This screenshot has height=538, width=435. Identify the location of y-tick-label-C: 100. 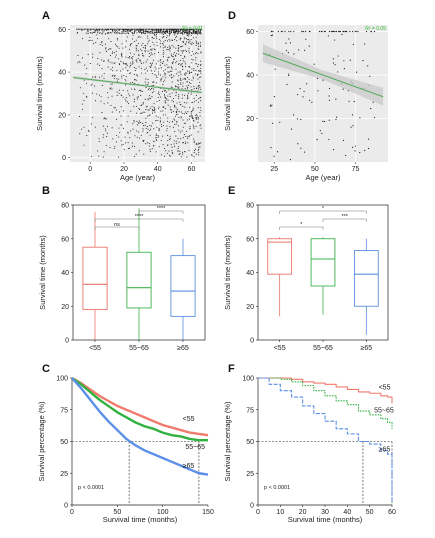
(62, 379).